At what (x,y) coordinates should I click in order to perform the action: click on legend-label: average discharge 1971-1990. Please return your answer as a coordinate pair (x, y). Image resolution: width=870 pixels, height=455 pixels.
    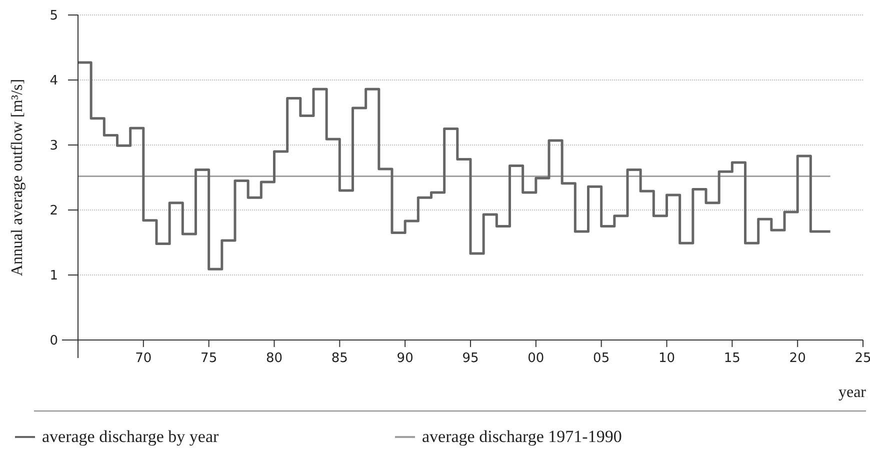
    Looking at the image, I should click on (522, 436).